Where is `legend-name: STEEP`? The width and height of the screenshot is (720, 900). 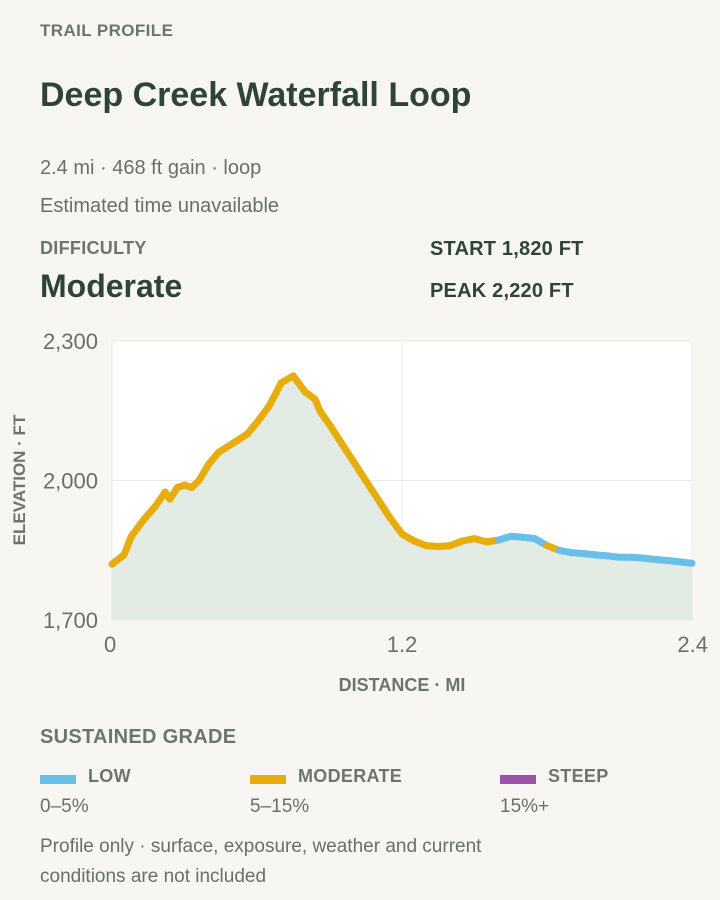 legend-name: STEEP is located at coordinates (578, 776).